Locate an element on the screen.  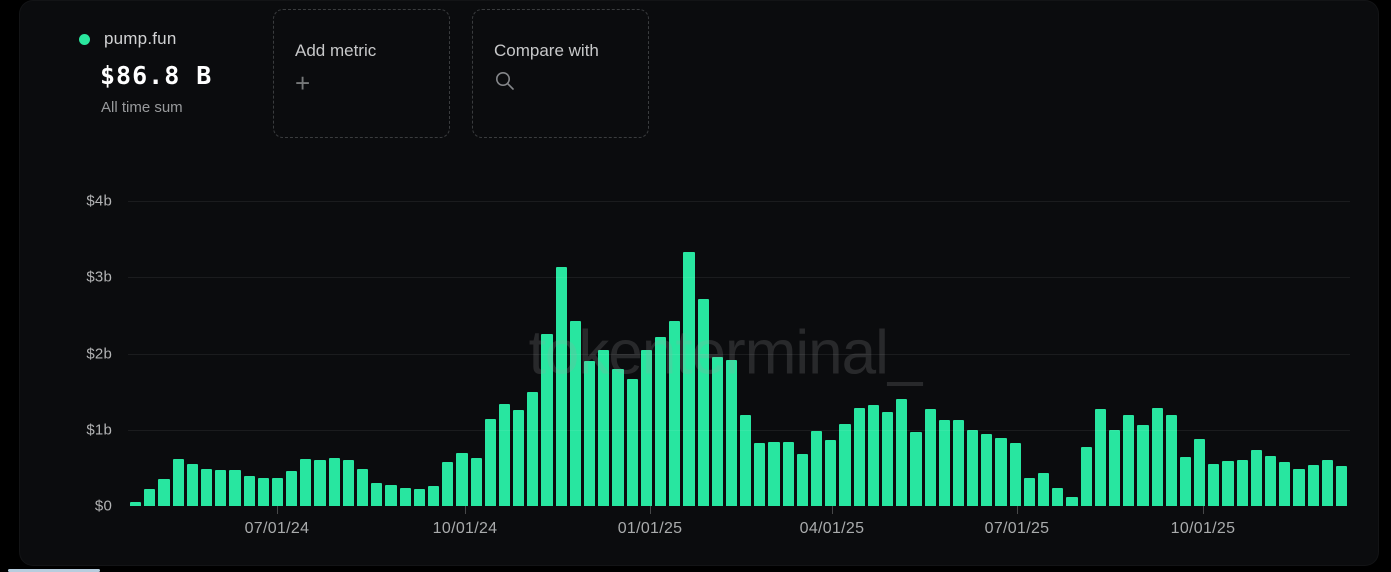
gridline is located at coordinates (739, 278).